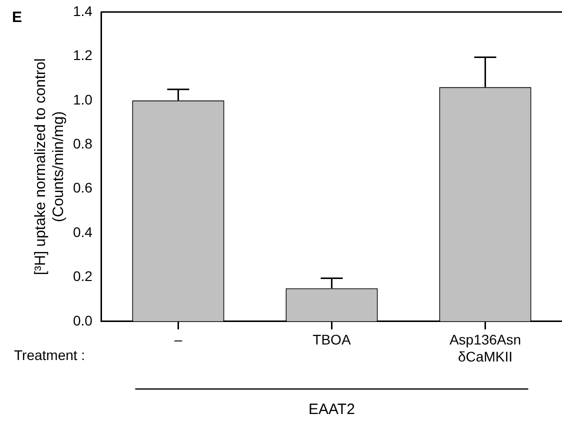 Image resolution: width=562 pixels, height=421 pixels. Describe the element at coordinates (50, 355) in the screenshot. I see `text: Treatment :` at that location.